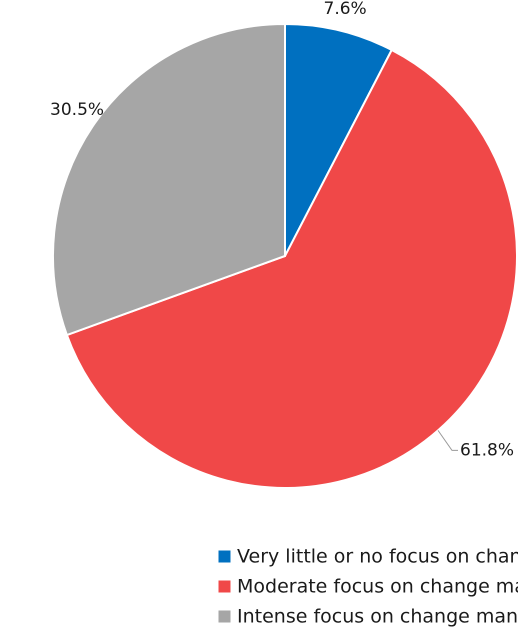 The height and width of the screenshot is (636, 518). I want to click on legend-label: Moderate focus on change management, so click(377, 587).